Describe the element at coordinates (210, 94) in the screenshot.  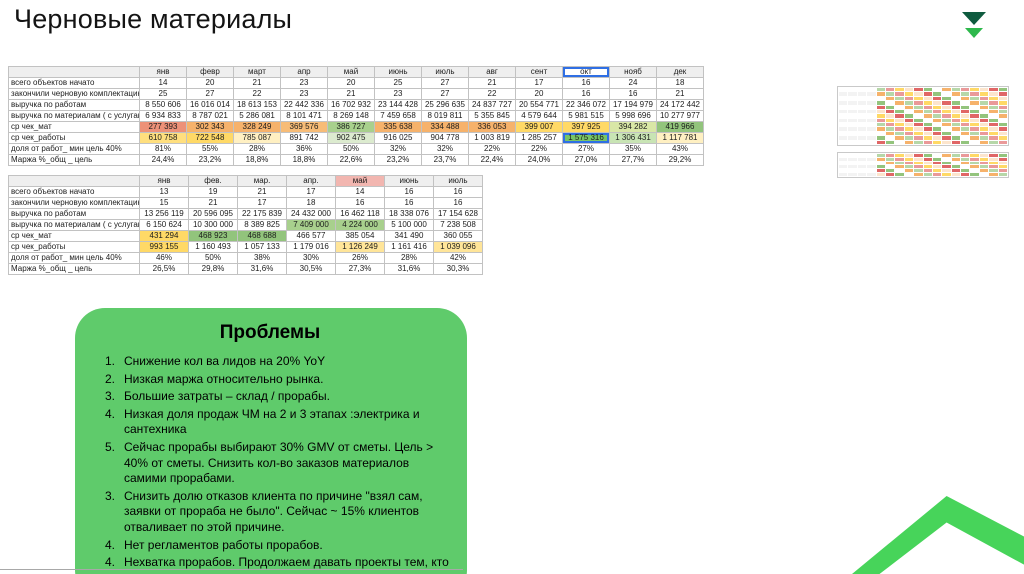
I see `data-cell: 27` at that location.